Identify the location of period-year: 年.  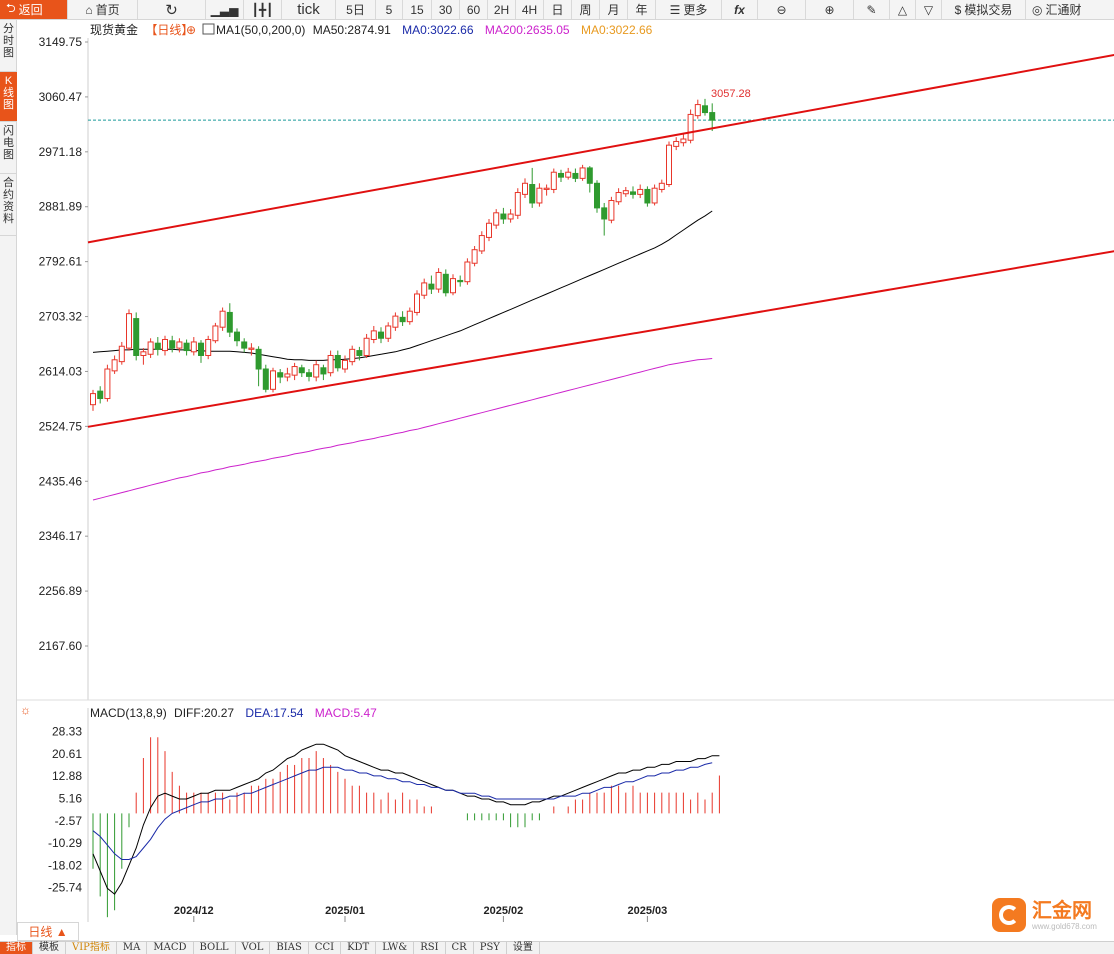
(642, 9).